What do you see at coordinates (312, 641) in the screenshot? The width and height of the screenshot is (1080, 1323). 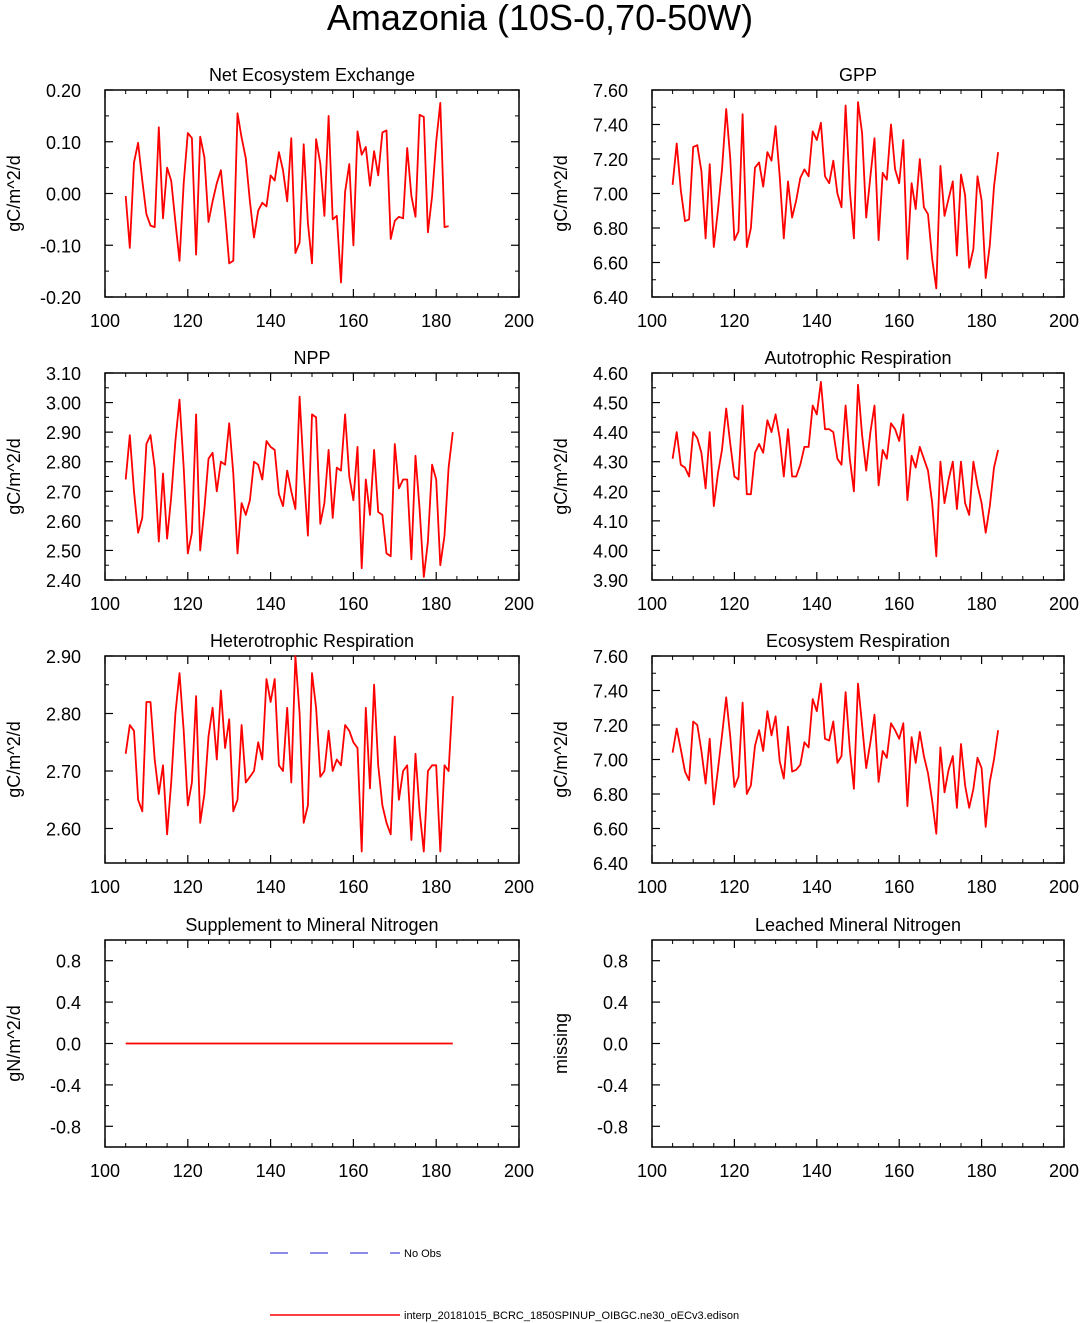 I see `panel-title: Heterotrophic Respiration` at bounding box center [312, 641].